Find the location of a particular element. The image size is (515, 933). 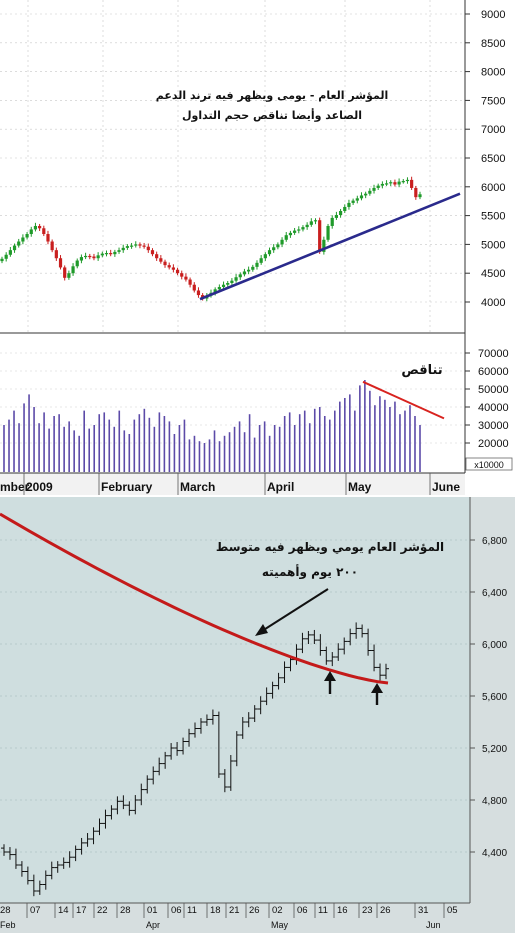

volume-tick-label: 70000 is located at coordinates (493, 354).